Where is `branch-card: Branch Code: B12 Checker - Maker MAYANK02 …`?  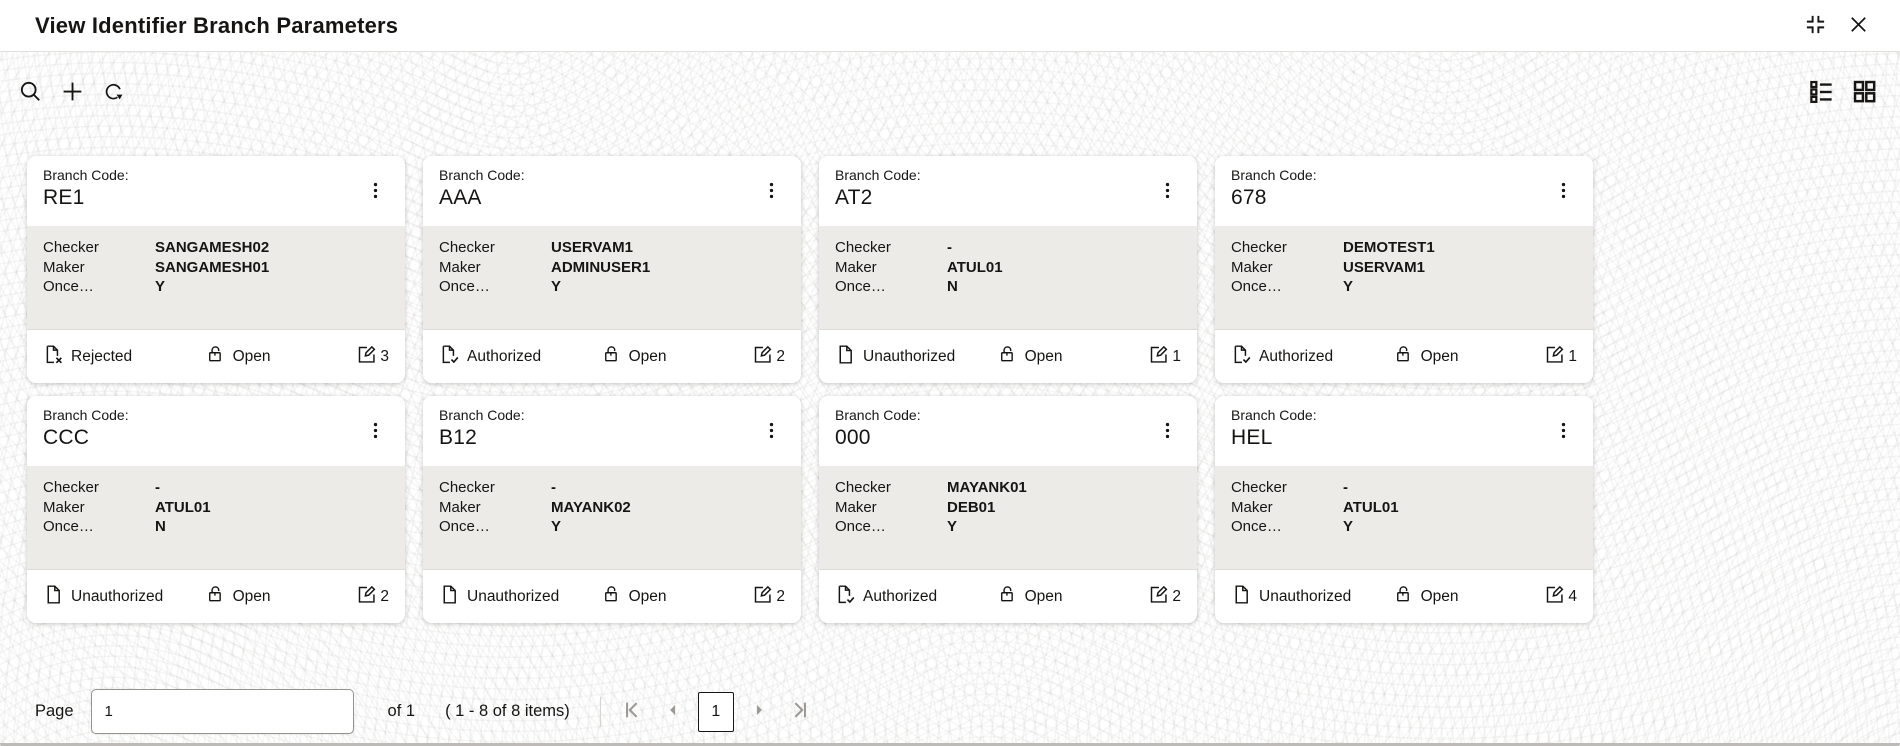
branch-card: Branch Code: B12 Checker - Maker MAYANK02 … is located at coordinates (612, 509).